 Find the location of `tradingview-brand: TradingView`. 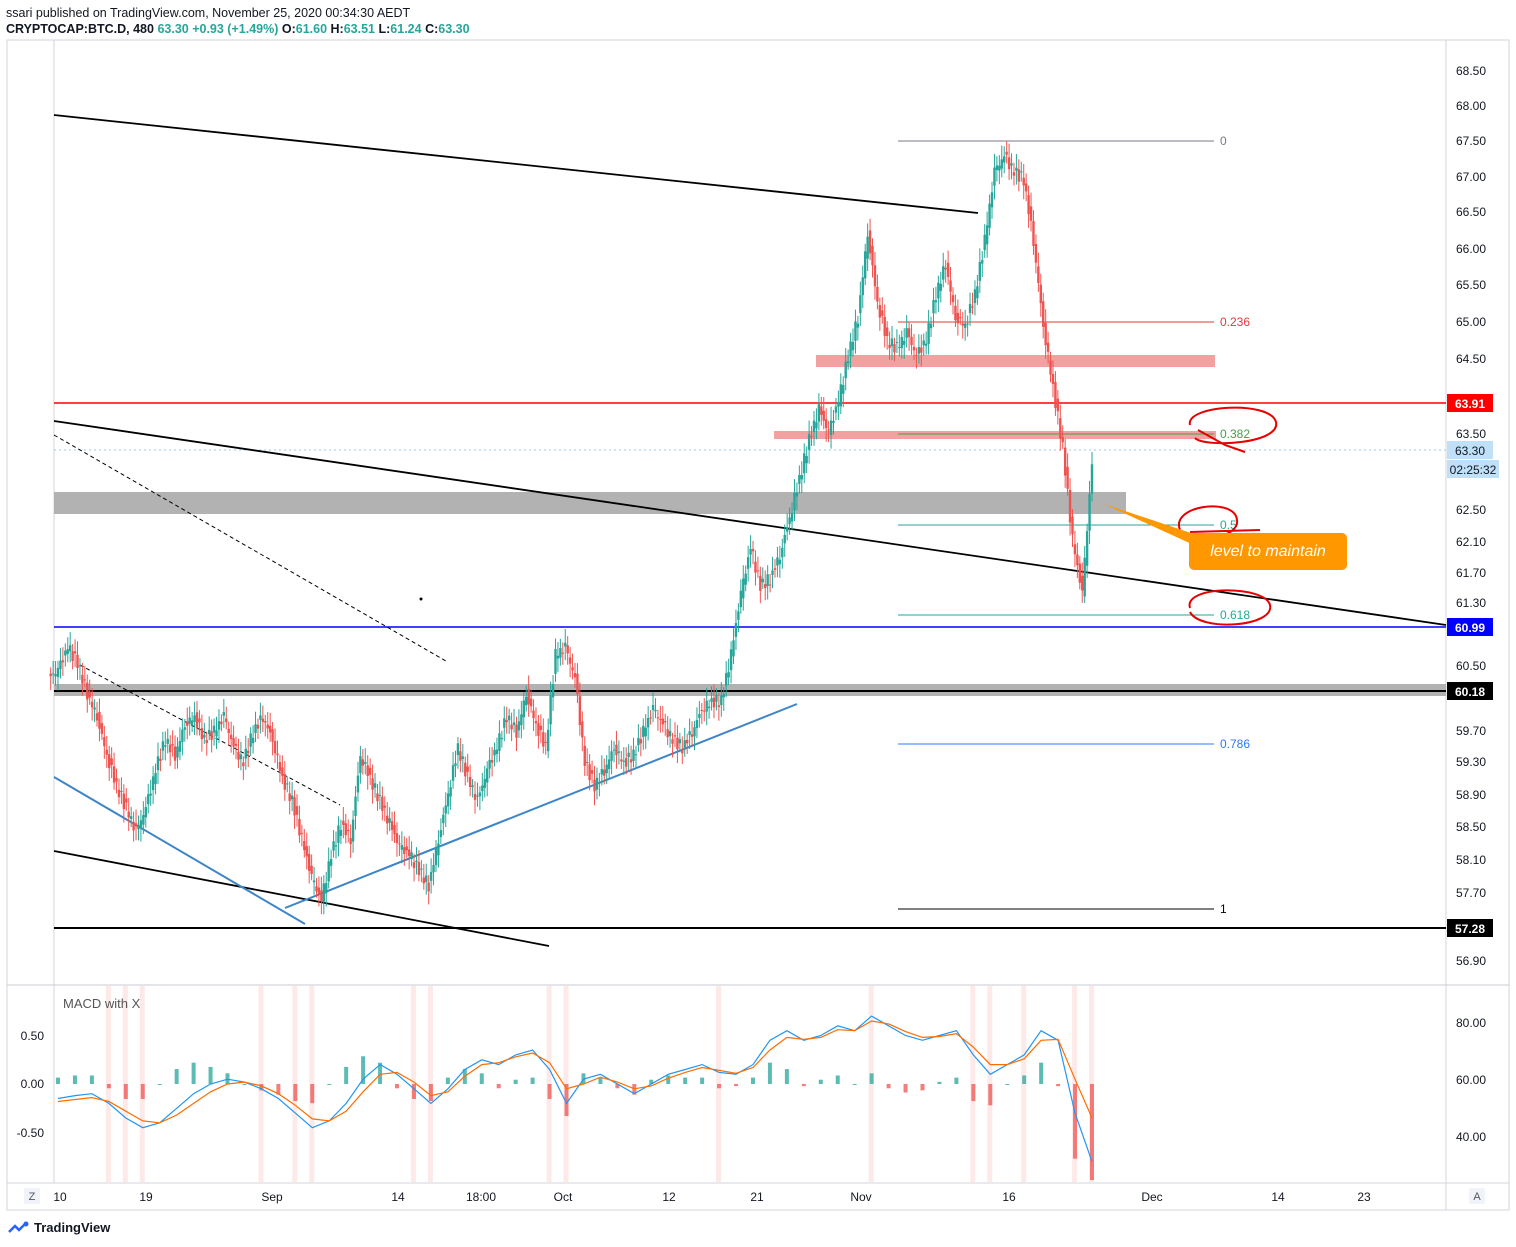

tradingview-brand: TradingView is located at coordinates (72, 1228).